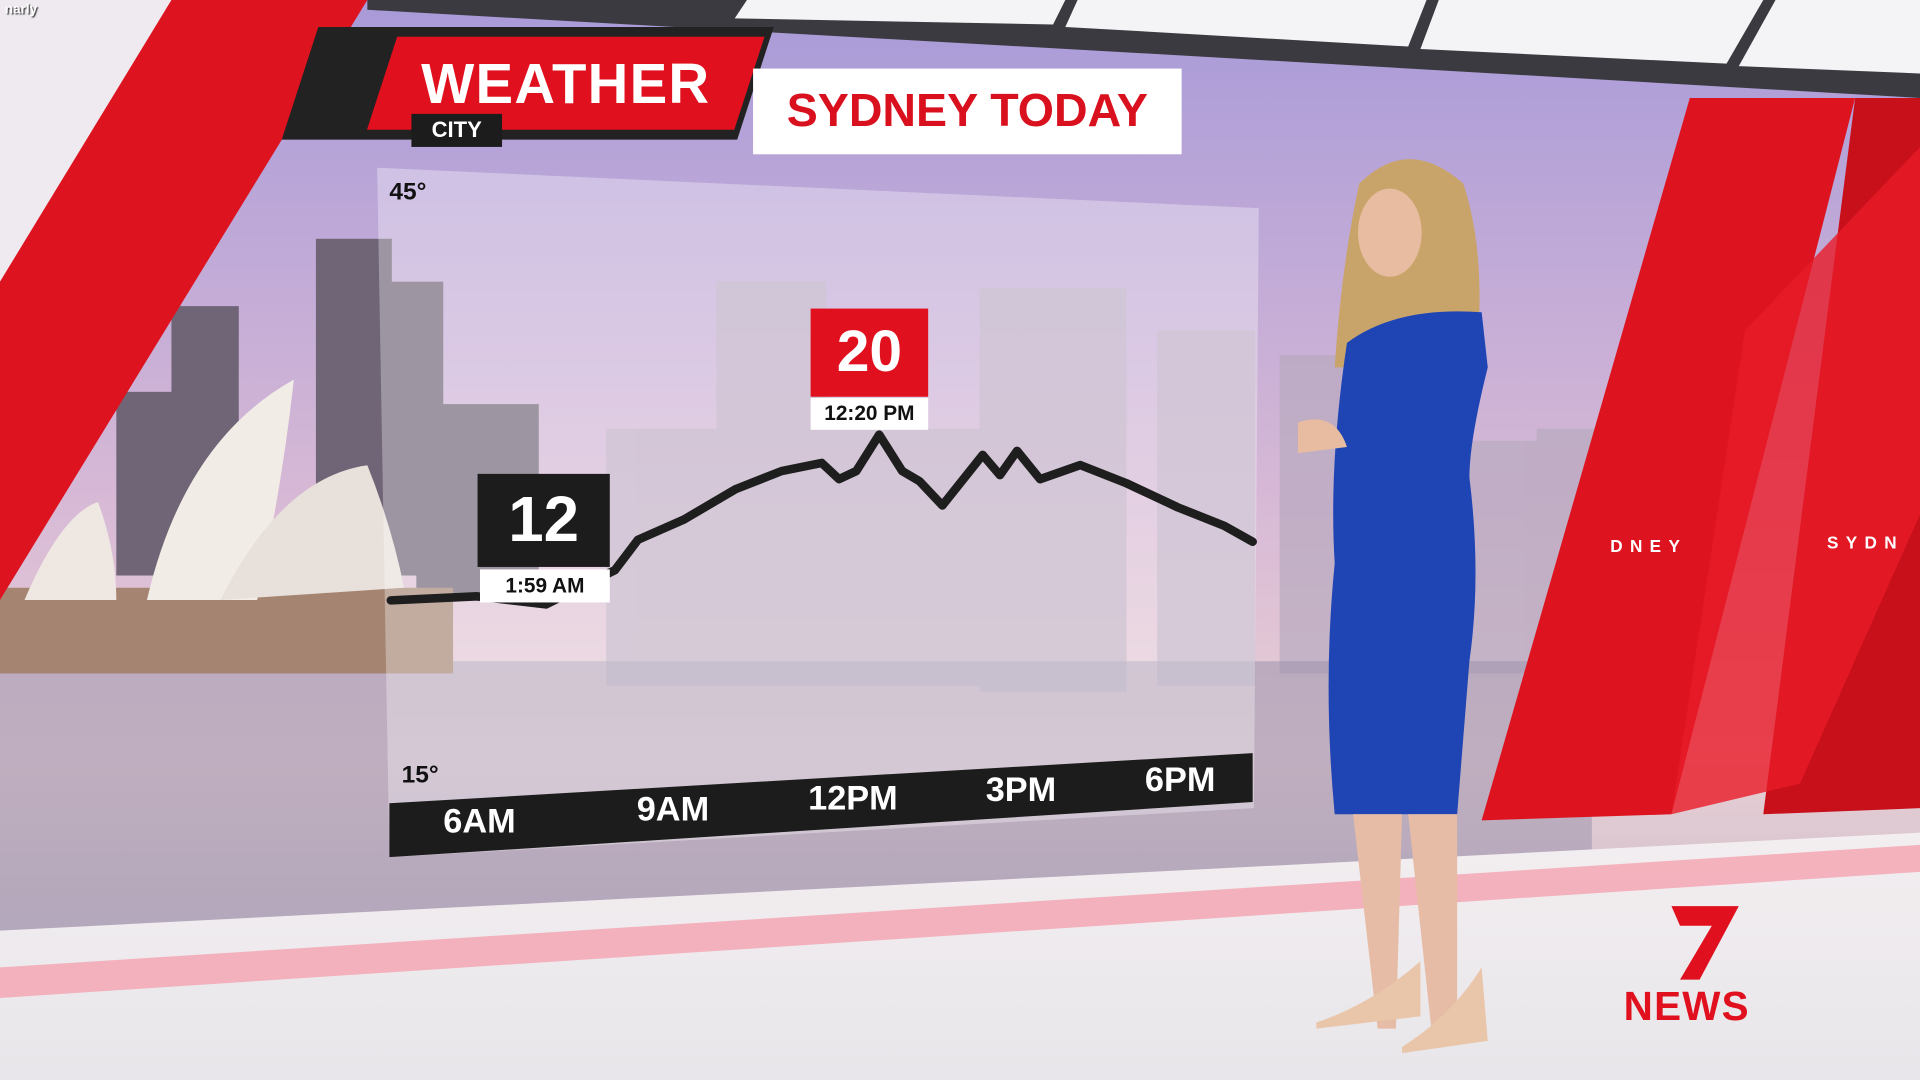 The image size is (1920, 1080). Describe the element at coordinates (457, 130) in the screenshot. I see `city-tag: CITY` at that location.